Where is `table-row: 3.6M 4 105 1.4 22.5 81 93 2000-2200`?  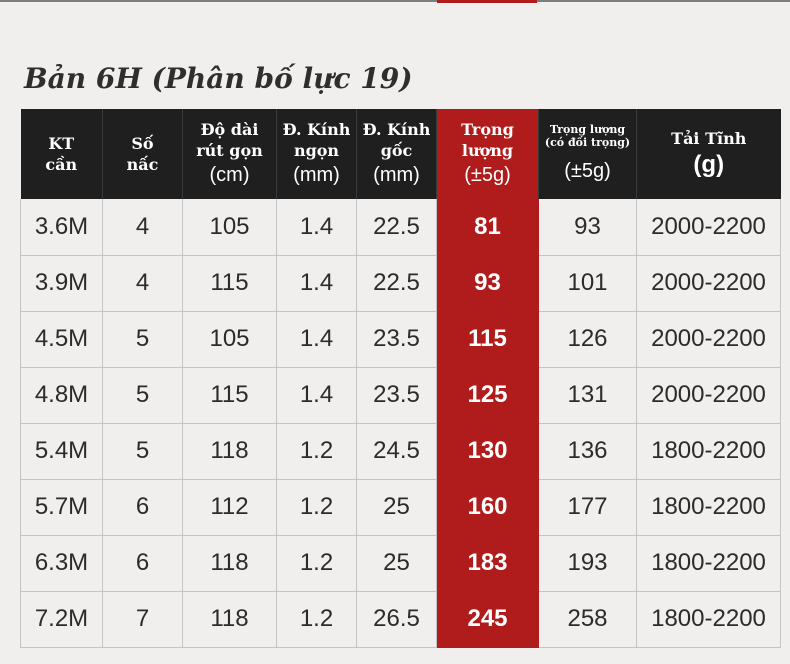 table-row: 3.6M 4 105 1.4 22.5 81 93 2000-2200 is located at coordinates (400, 227).